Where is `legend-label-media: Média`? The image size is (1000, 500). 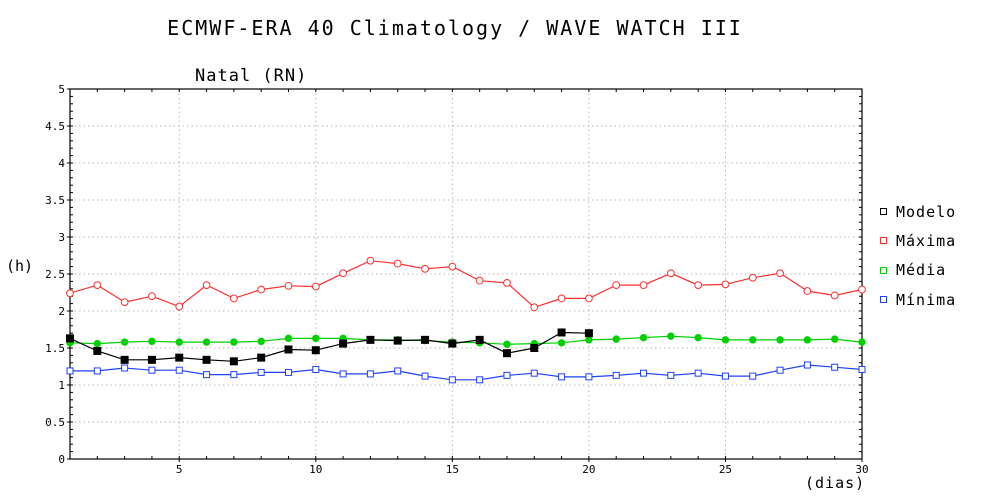
legend-label-media: Média is located at coordinates (921, 270).